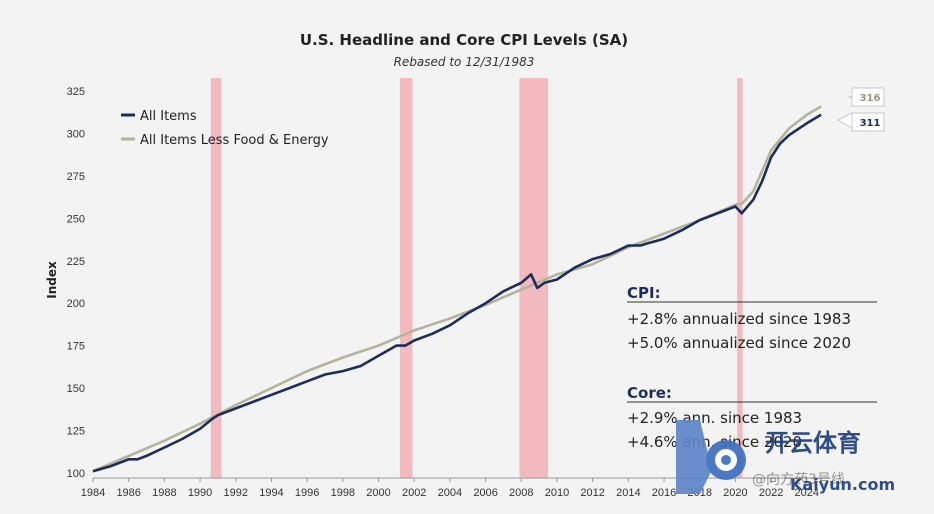  Describe the element at coordinates (735, 493) in the screenshot. I see `x-tick-2020: 2020` at that location.